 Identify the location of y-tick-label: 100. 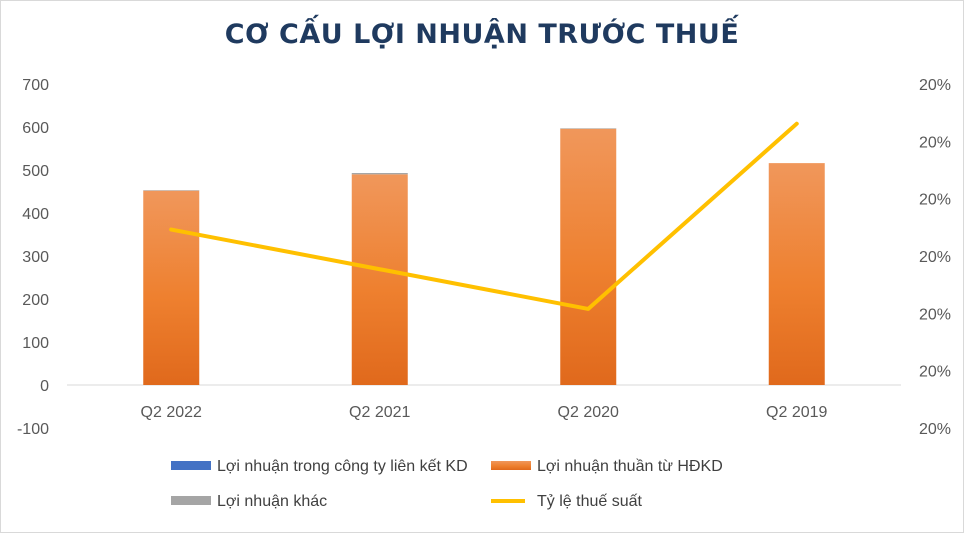
(35, 343).